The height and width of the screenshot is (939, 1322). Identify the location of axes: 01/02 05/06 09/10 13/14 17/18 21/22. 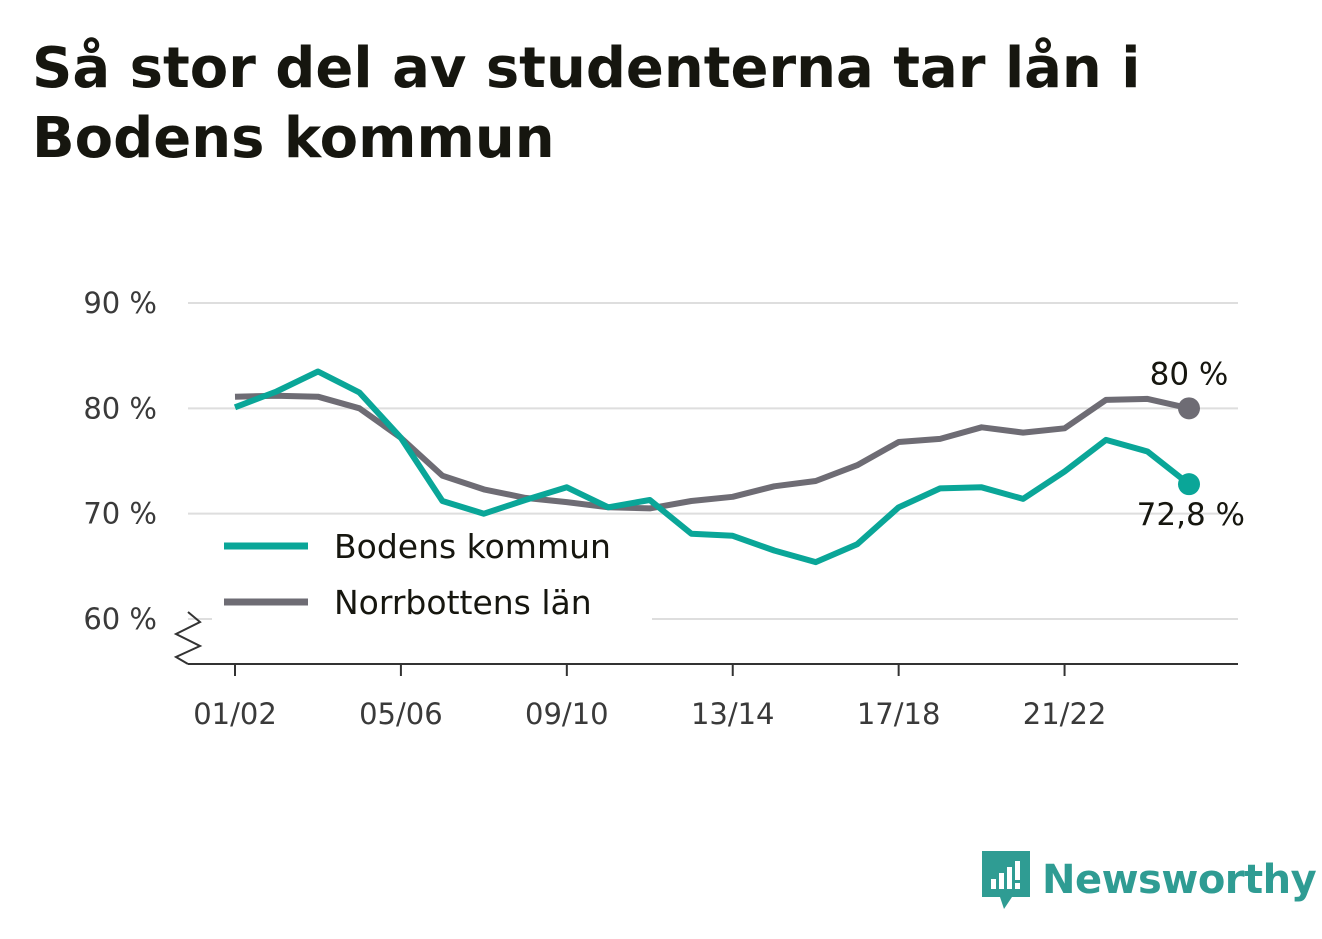
(705, 671).